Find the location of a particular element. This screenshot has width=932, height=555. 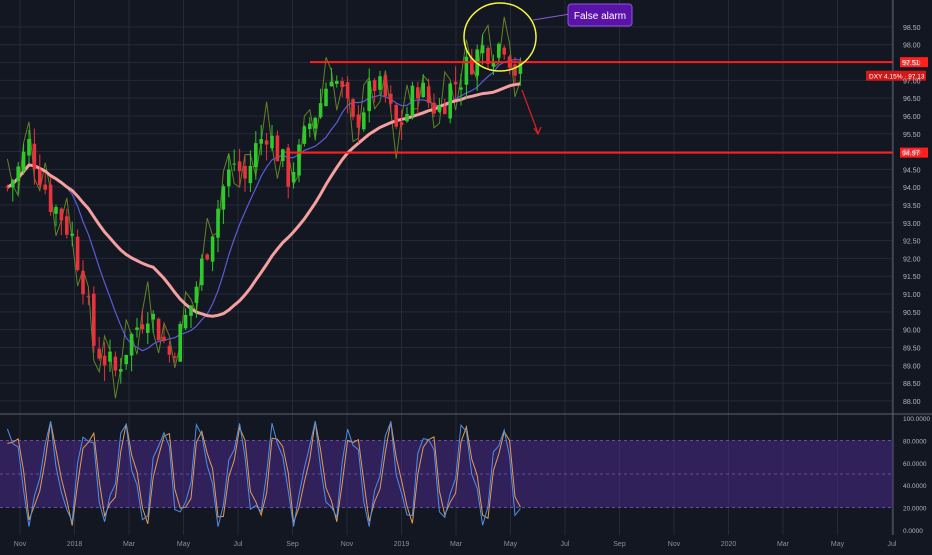

price-tick-label: 89.50 is located at coordinates (912, 348).